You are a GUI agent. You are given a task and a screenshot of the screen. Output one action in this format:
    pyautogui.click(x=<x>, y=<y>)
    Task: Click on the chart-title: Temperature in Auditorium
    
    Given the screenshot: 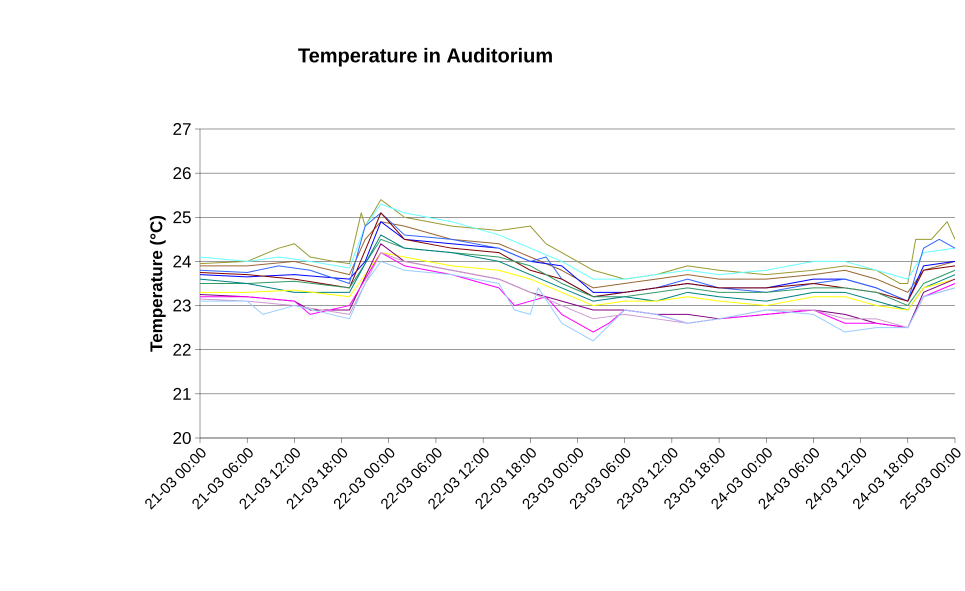 What is the action you would take?
    pyautogui.click(x=425, y=57)
    